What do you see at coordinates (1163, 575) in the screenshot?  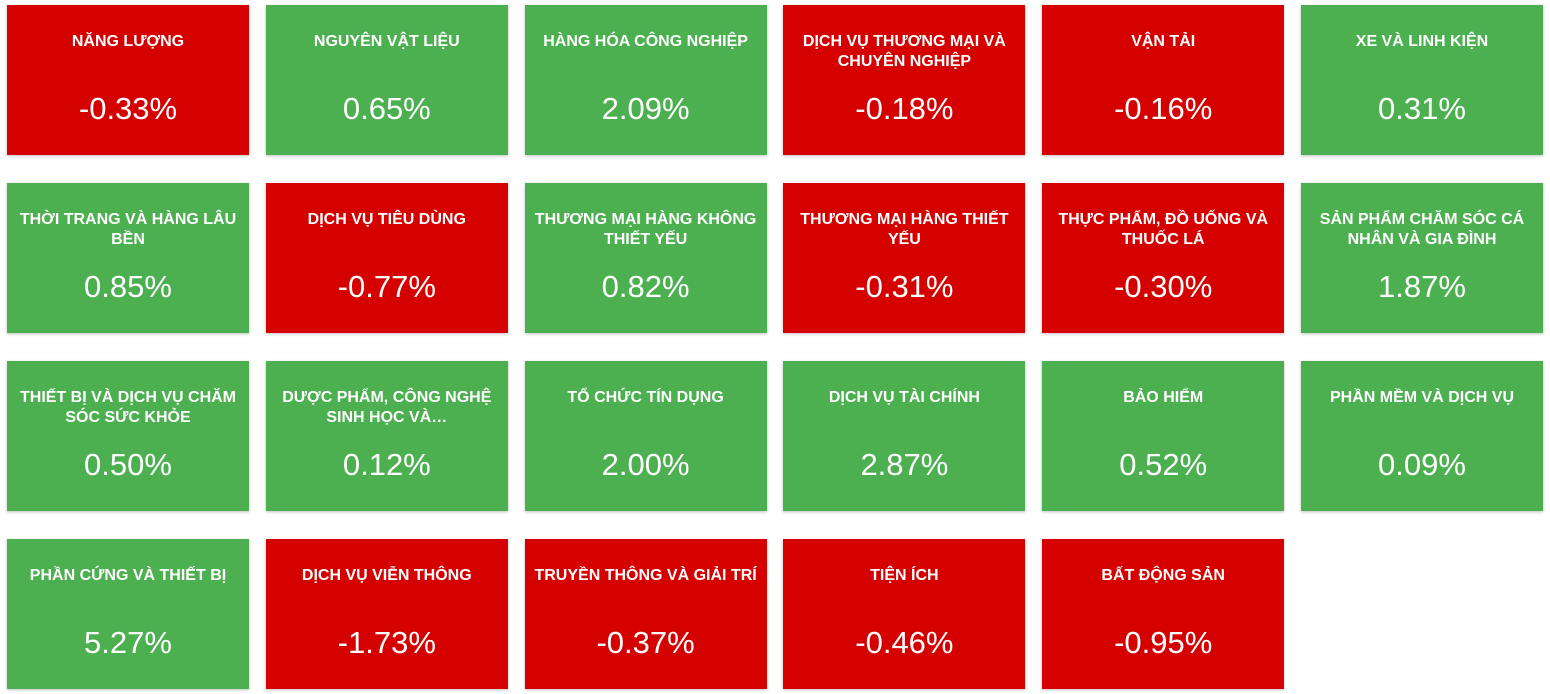 I see `sector-name: BẤT ĐỘNG SẢN` at bounding box center [1163, 575].